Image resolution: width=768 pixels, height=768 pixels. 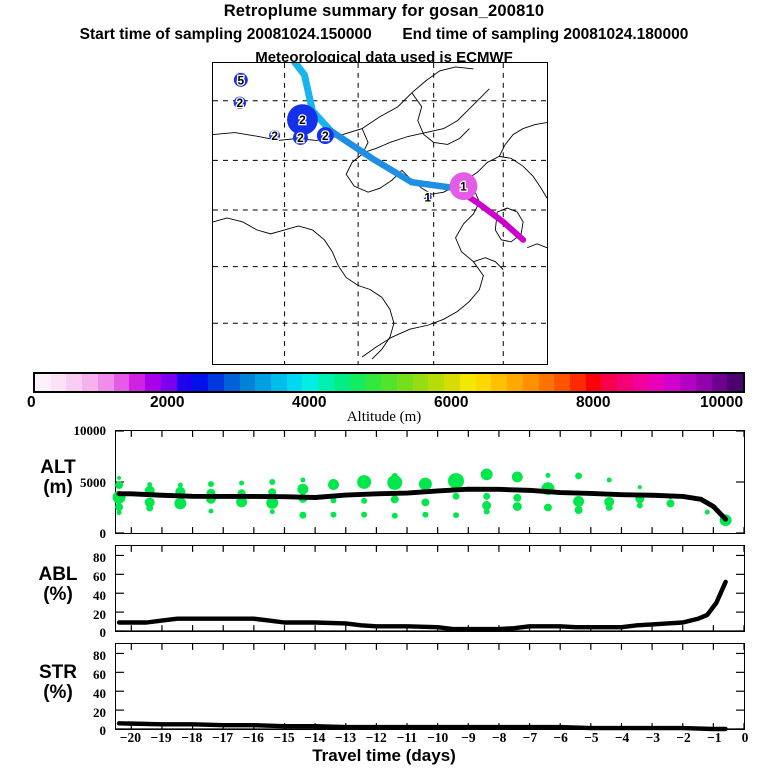 I want to click on trajectory-segment-blue, so click(x=393, y=159).